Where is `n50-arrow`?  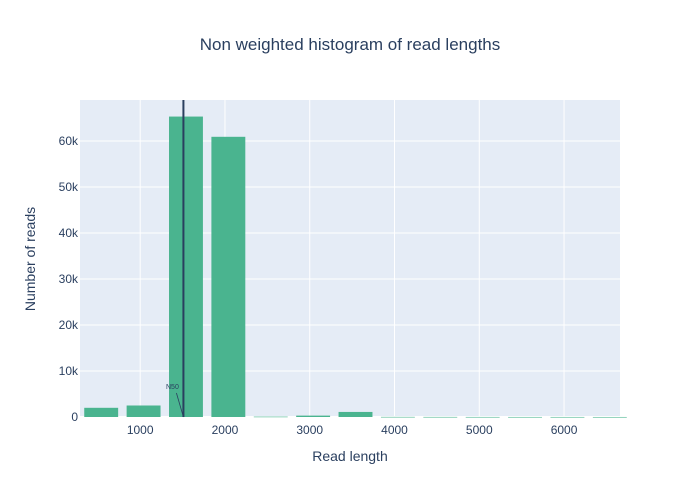
n50-arrow is located at coordinates (180, 405).